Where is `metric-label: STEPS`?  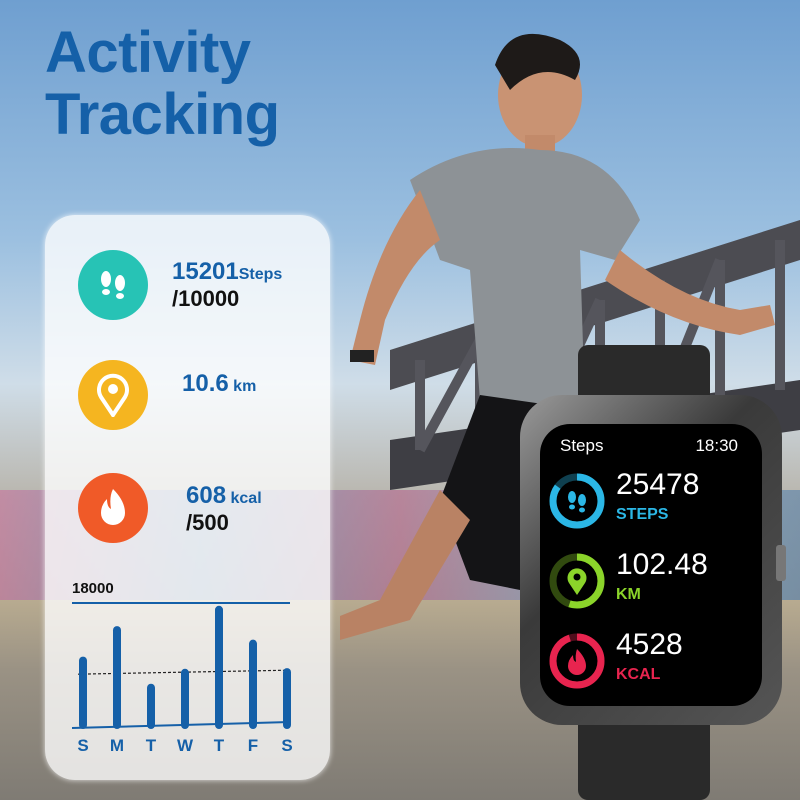
metric-label: STEPS is located at coordinates (642, 514).